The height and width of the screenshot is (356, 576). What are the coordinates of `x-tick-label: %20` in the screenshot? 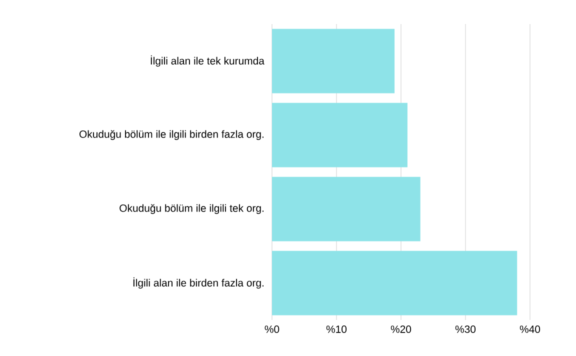 It's located at (401, 329).